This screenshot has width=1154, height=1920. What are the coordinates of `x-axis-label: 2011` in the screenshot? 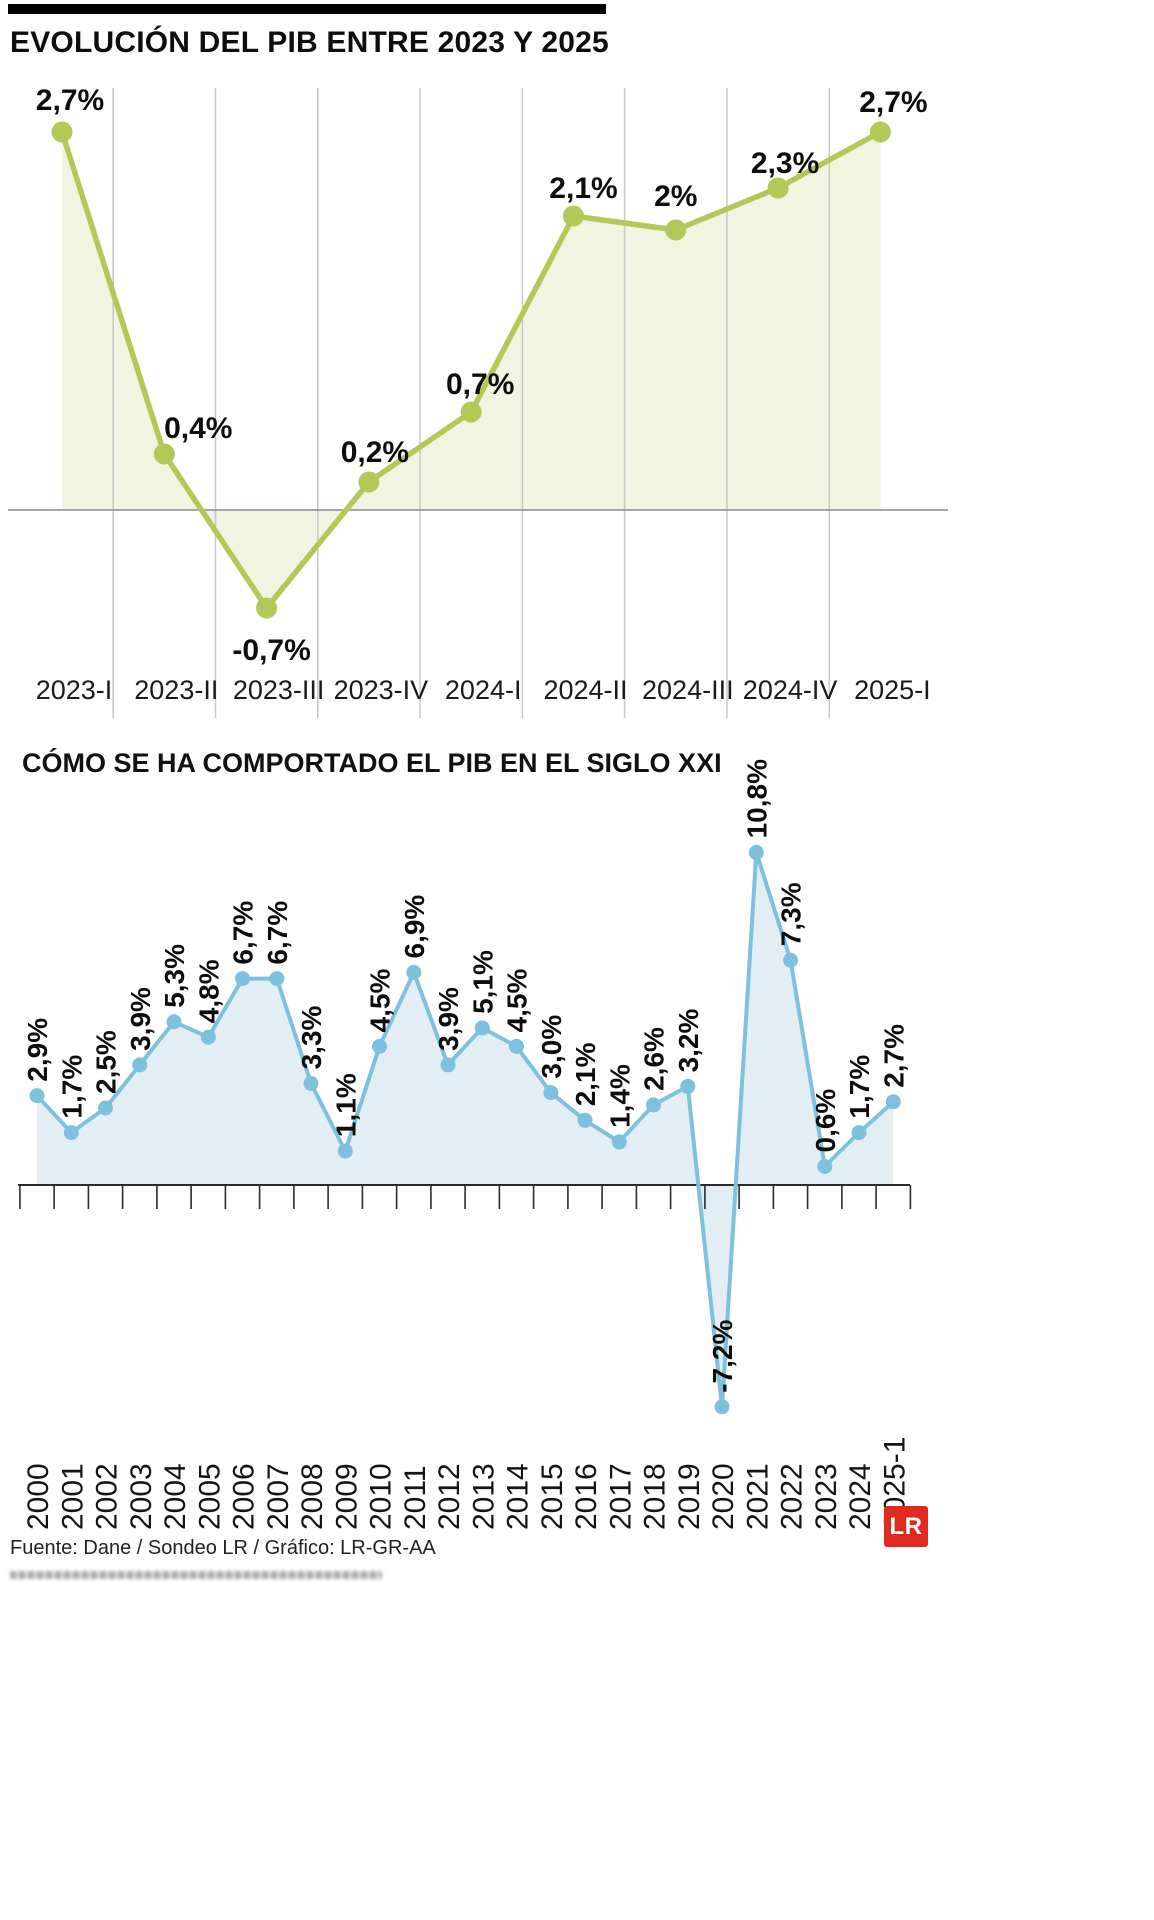 It's located at (415, 1497).